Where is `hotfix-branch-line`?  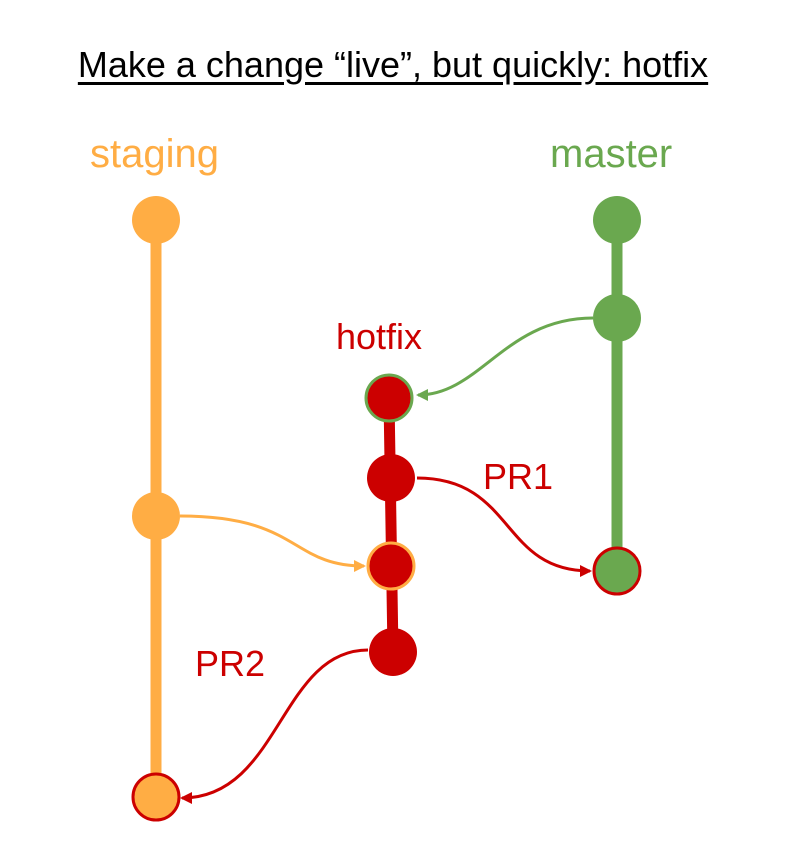
hotfix-branch-line is located at coordinates (391, 525).